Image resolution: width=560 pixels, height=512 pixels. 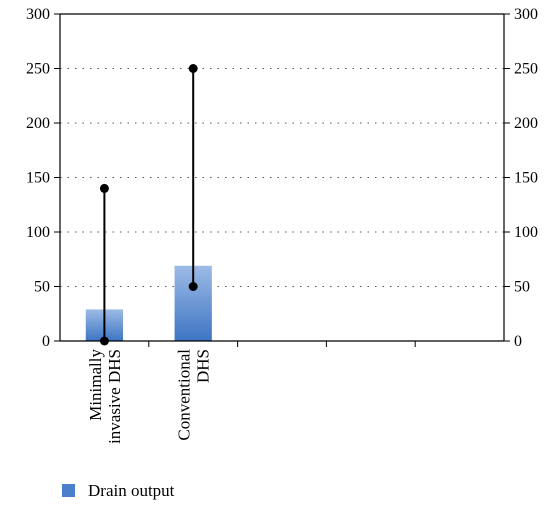 I want to click on legend-label: Drain output, so click(x=131, y=490).